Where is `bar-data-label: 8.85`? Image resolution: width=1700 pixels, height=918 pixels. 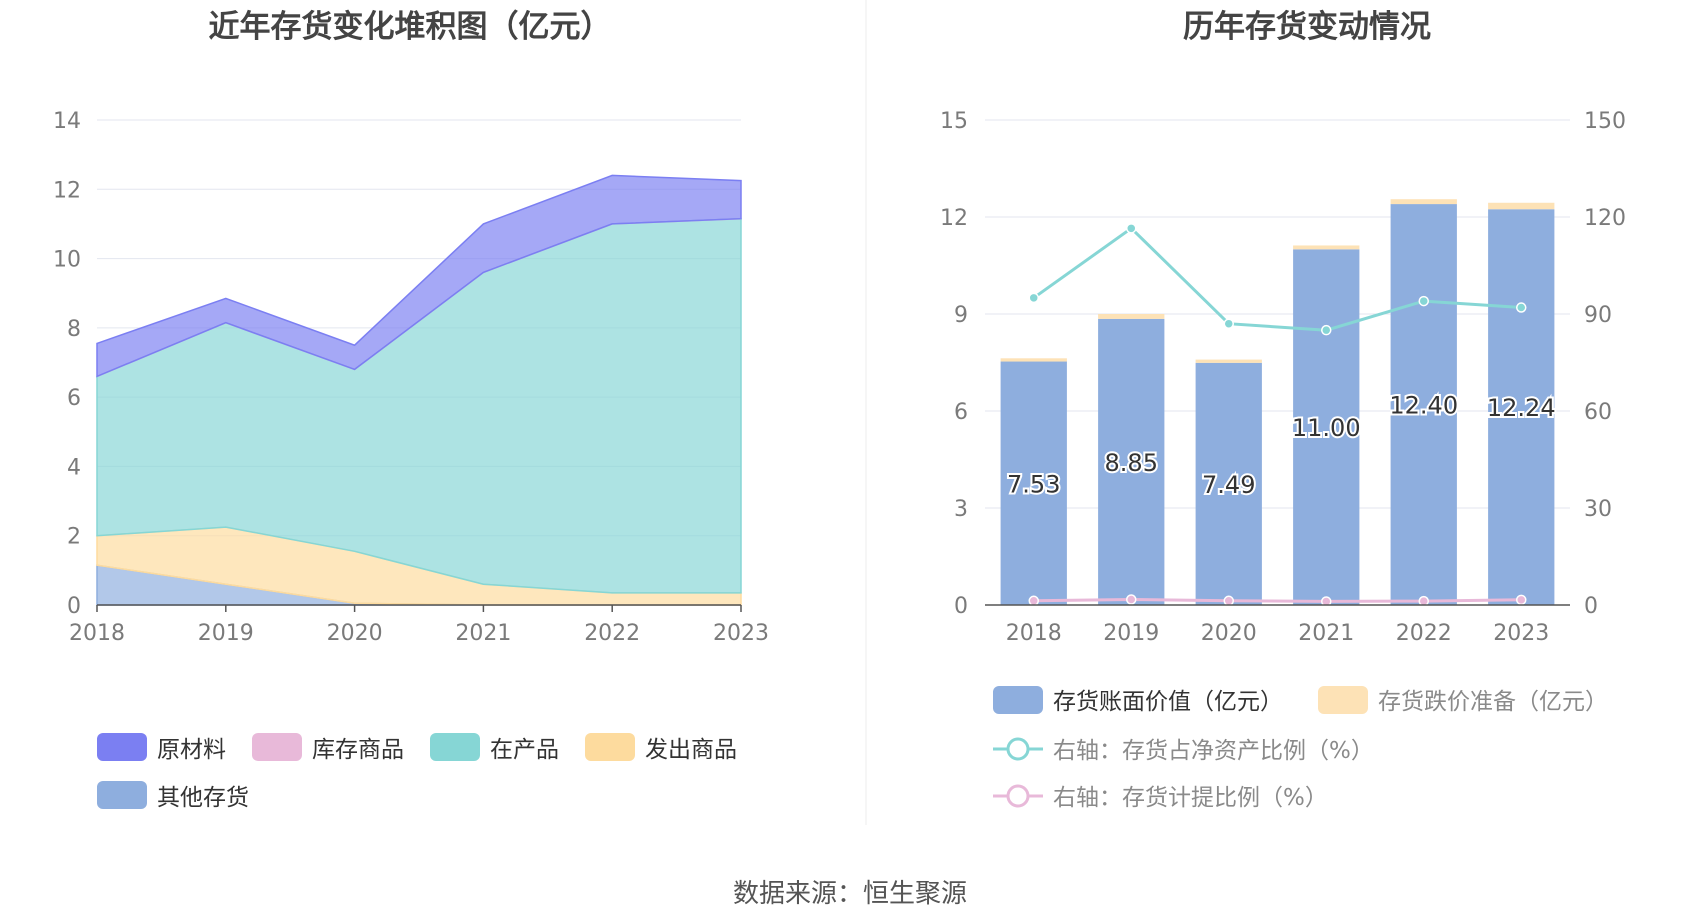
bar-data-label: 8.85 is located at coordinates (1131, 463).